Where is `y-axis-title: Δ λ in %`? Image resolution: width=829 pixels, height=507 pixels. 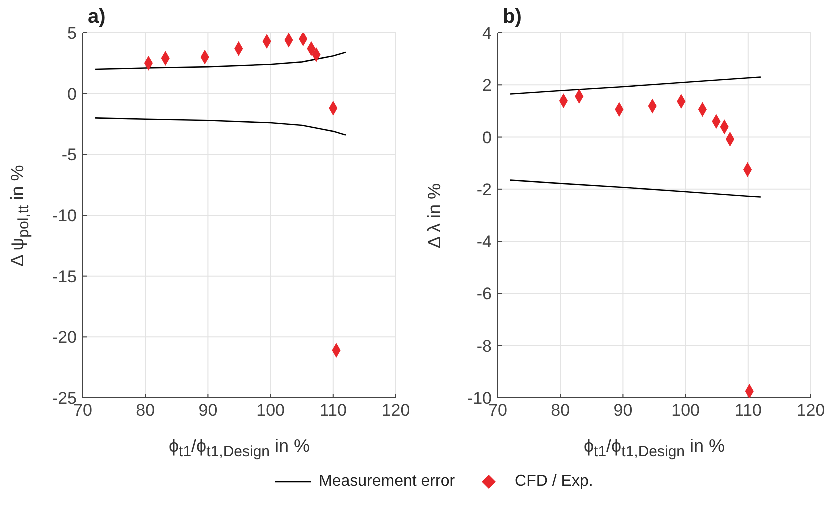 y-axis-title: Δ λ in % is located at coordinates (435, 215).